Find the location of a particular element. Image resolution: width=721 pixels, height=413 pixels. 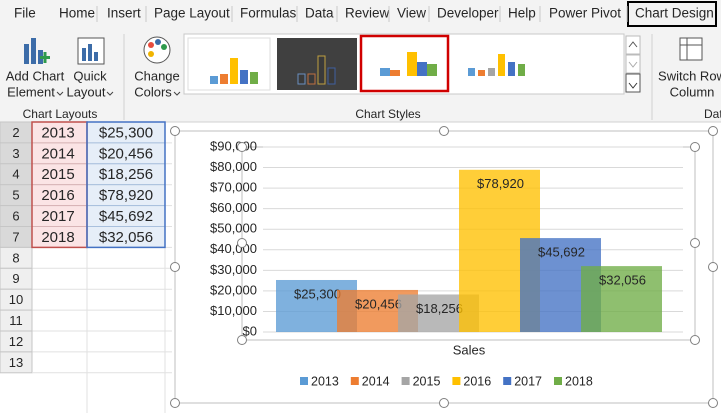

row-number: 6 is located at coordinates (15, 215).